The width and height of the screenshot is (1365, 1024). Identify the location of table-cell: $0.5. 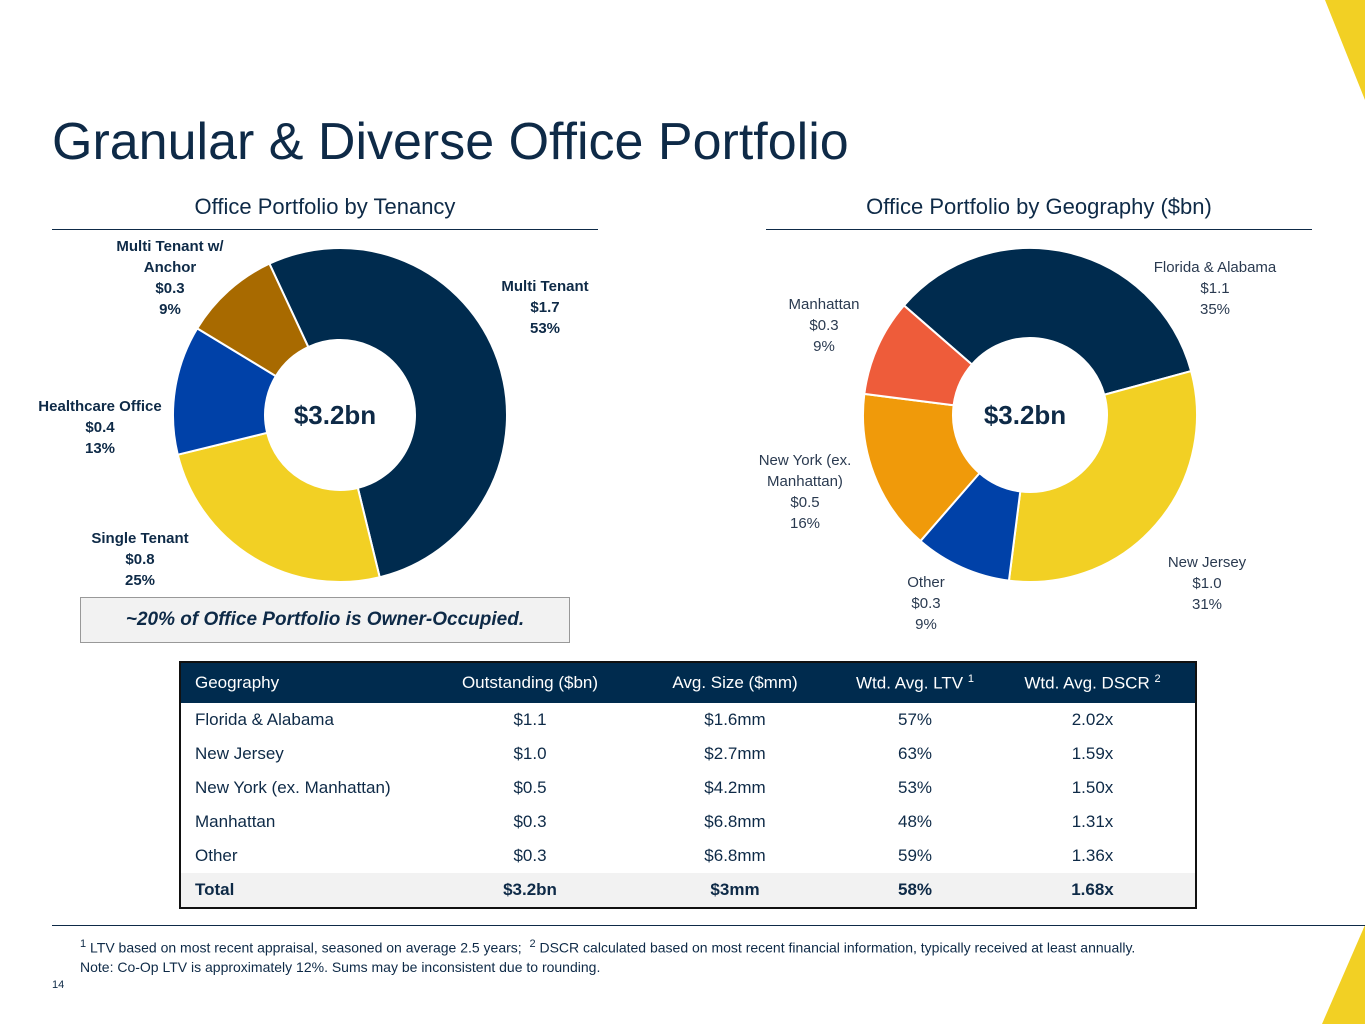
(530, 787).